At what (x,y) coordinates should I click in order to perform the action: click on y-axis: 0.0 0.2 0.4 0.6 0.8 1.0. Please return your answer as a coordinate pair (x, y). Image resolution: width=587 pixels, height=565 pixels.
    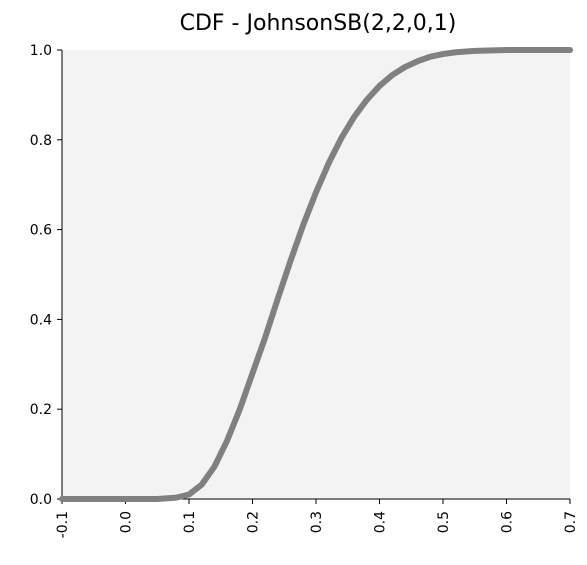
    Looking at the image, I should click on (46, 275).